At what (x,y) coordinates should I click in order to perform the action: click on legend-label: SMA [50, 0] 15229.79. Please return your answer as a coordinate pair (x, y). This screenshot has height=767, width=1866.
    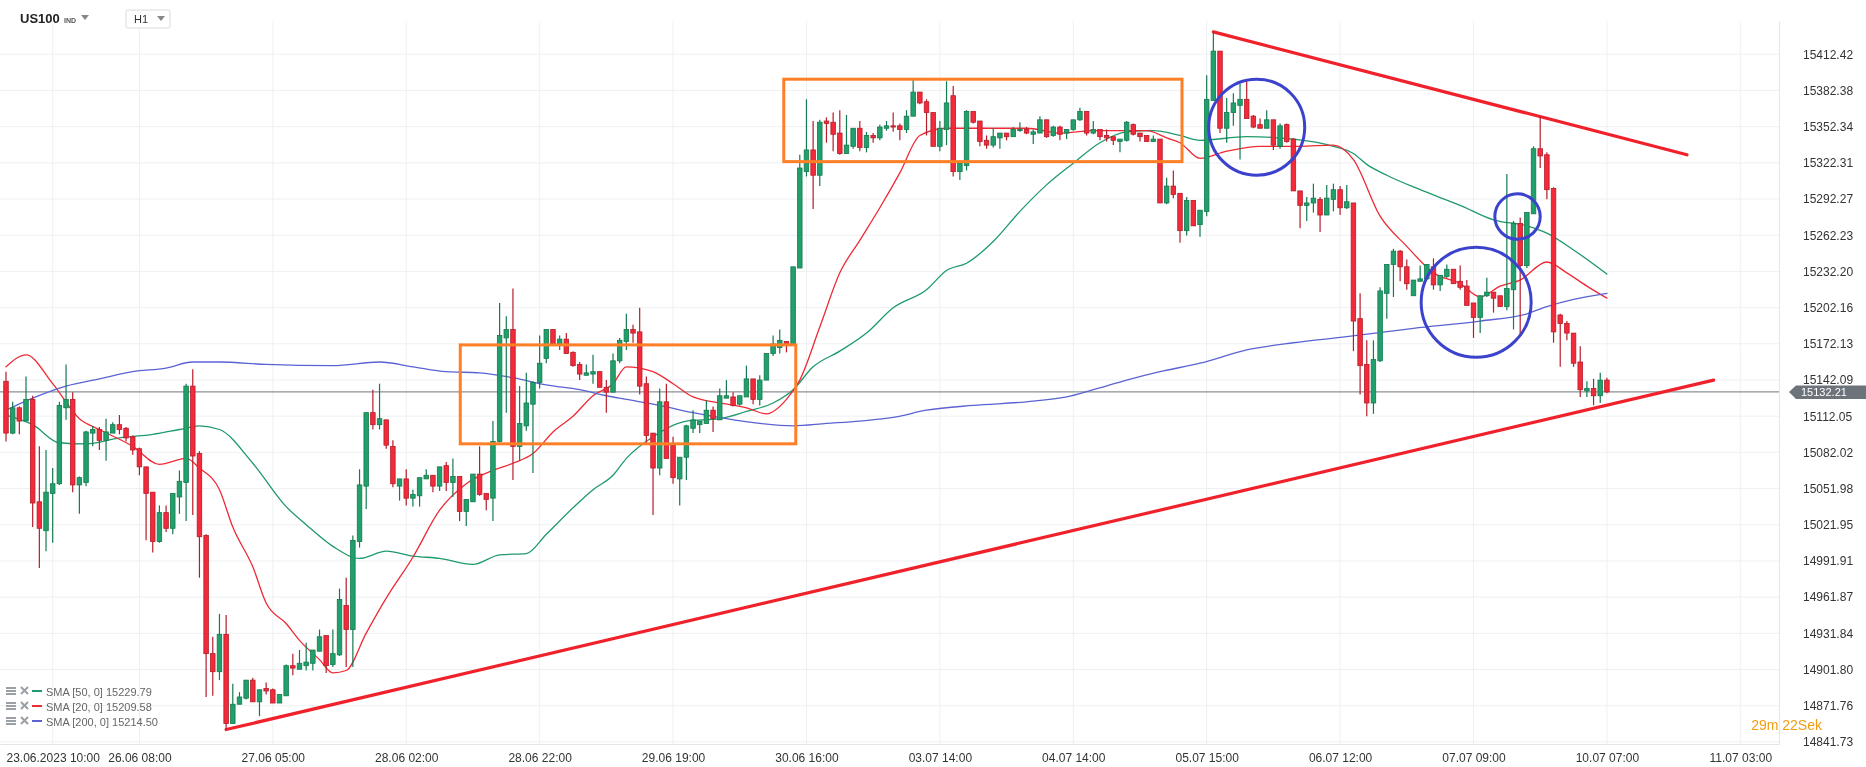
    Looking at the image, I should click on (99, 692).